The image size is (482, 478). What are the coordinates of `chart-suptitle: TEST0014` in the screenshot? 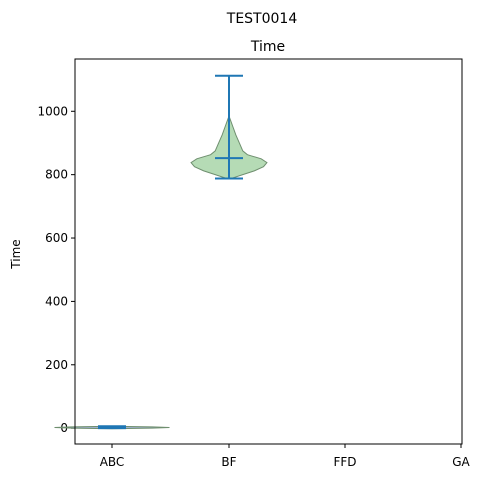 It's located at (262, 19).